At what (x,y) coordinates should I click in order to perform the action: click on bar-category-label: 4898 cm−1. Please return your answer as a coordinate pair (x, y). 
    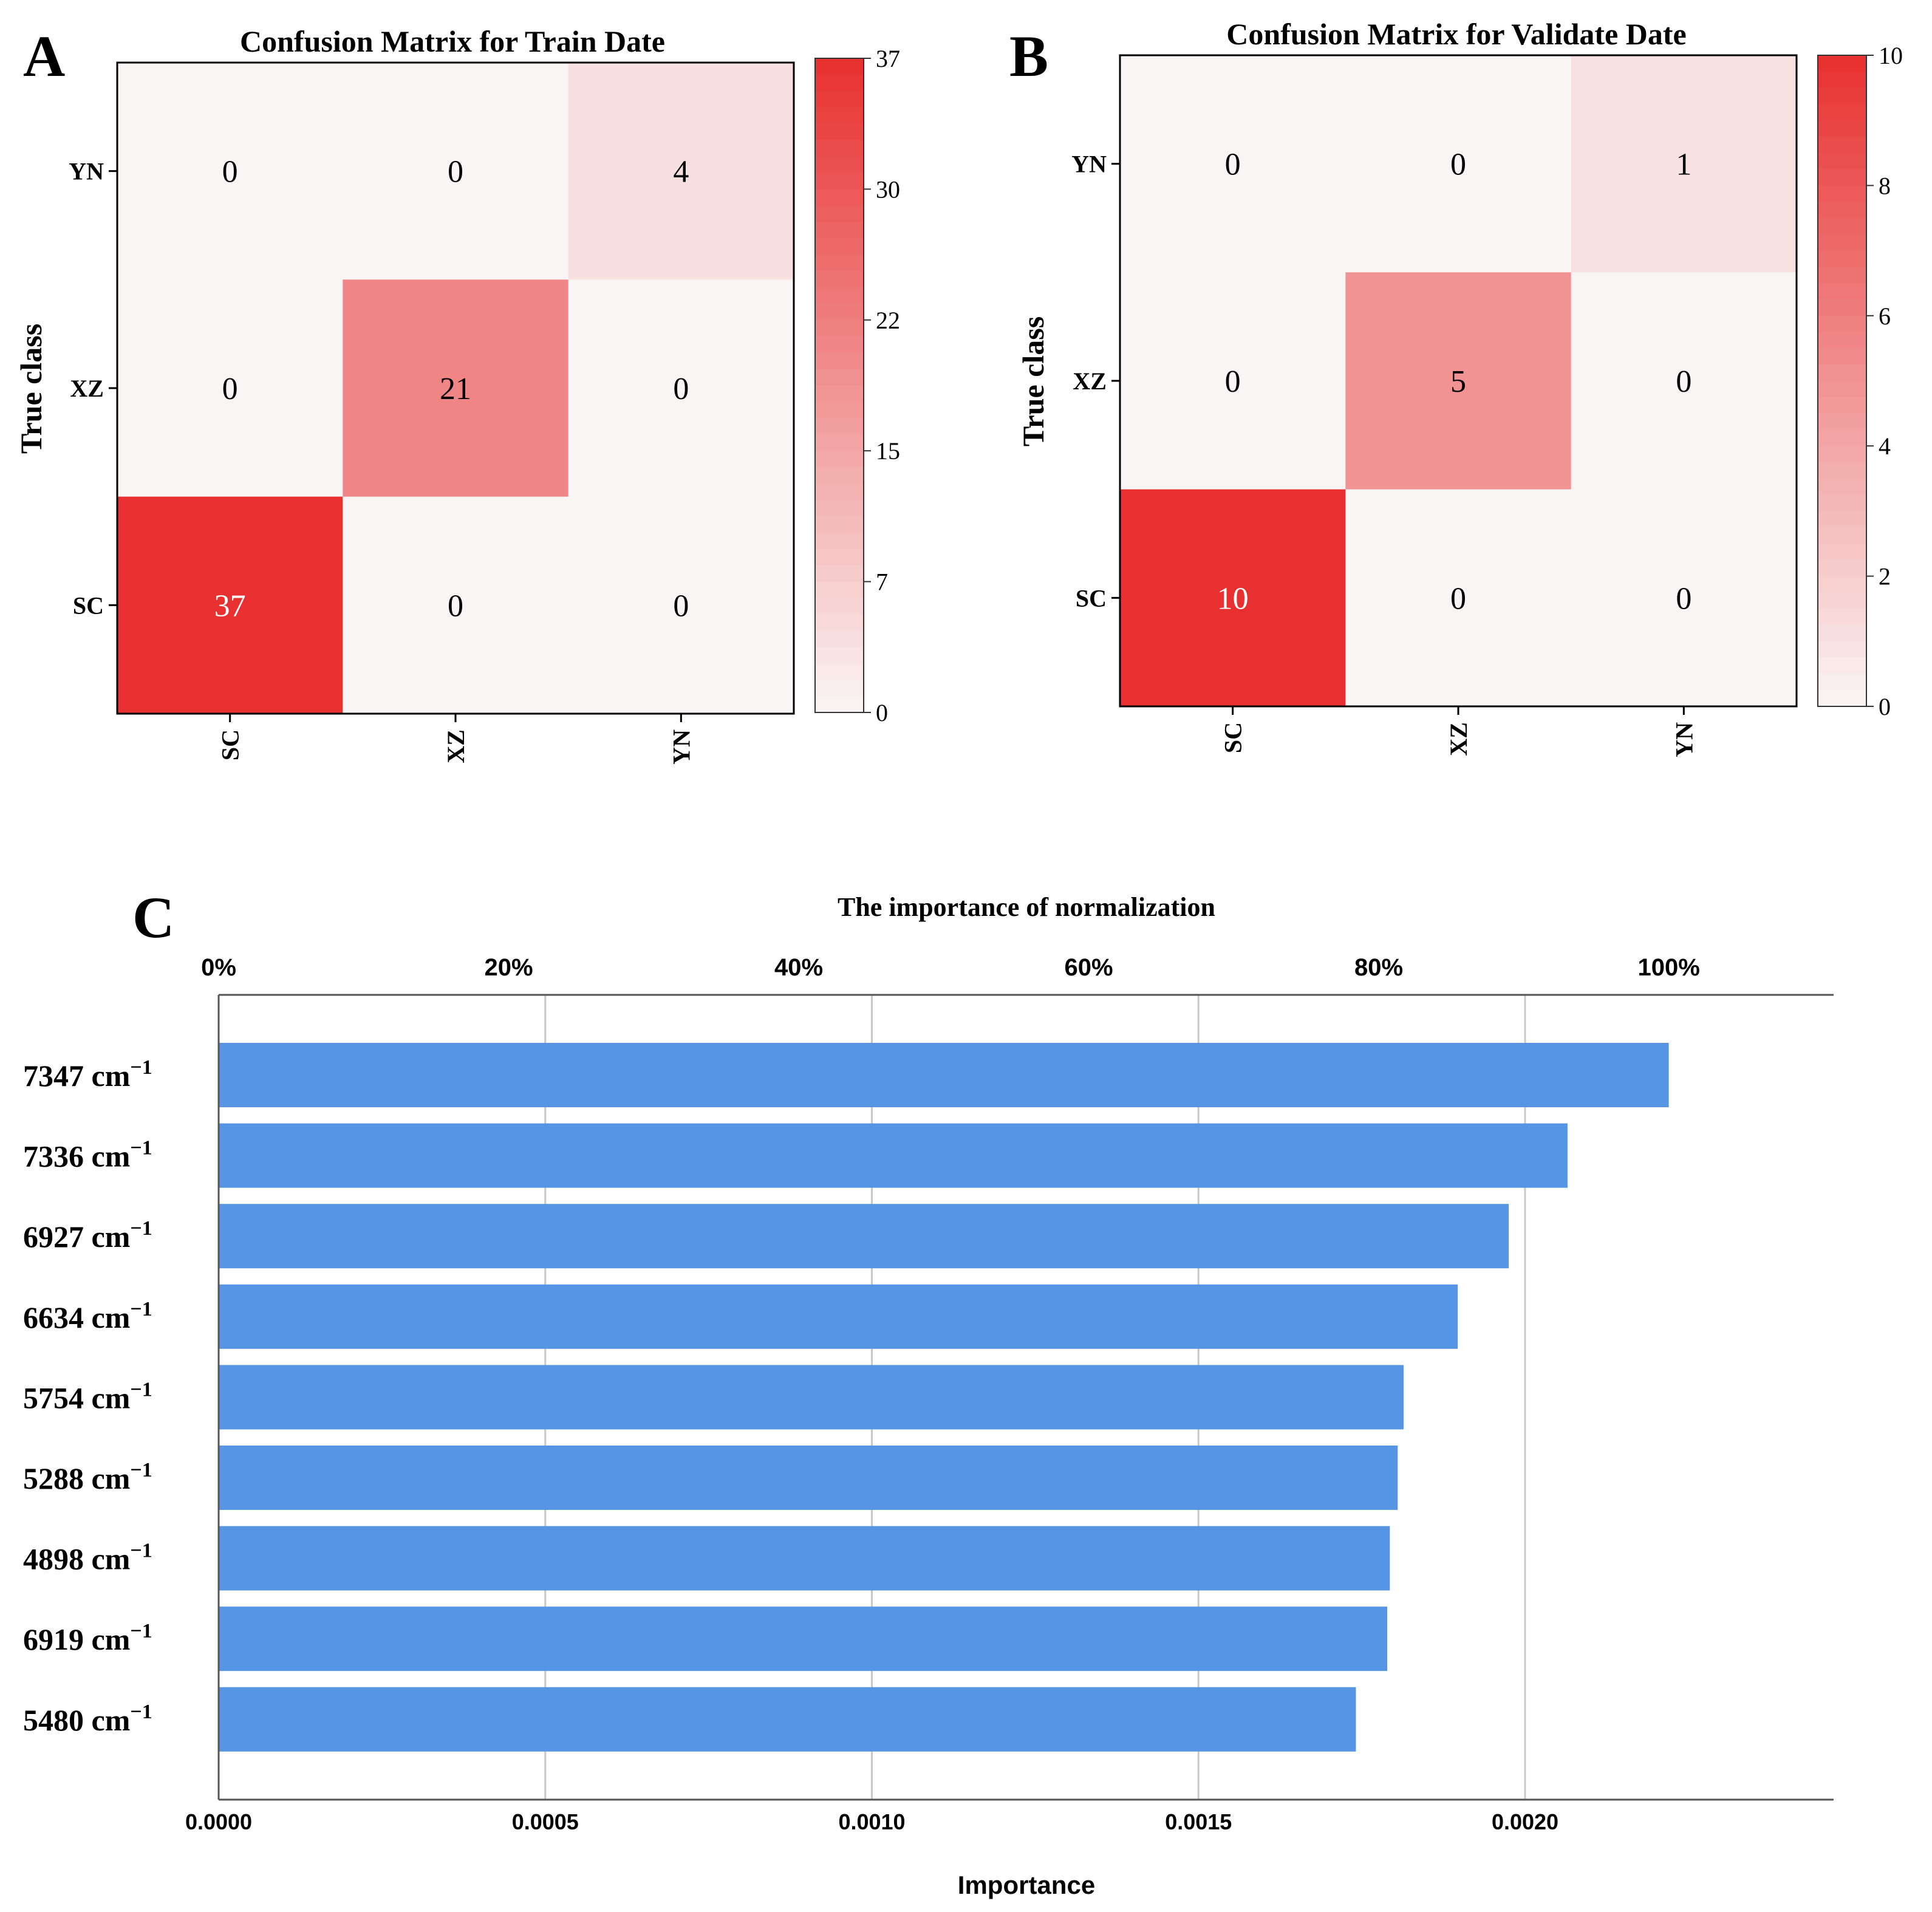
    Looking at the image, I should click on (87, 1558).